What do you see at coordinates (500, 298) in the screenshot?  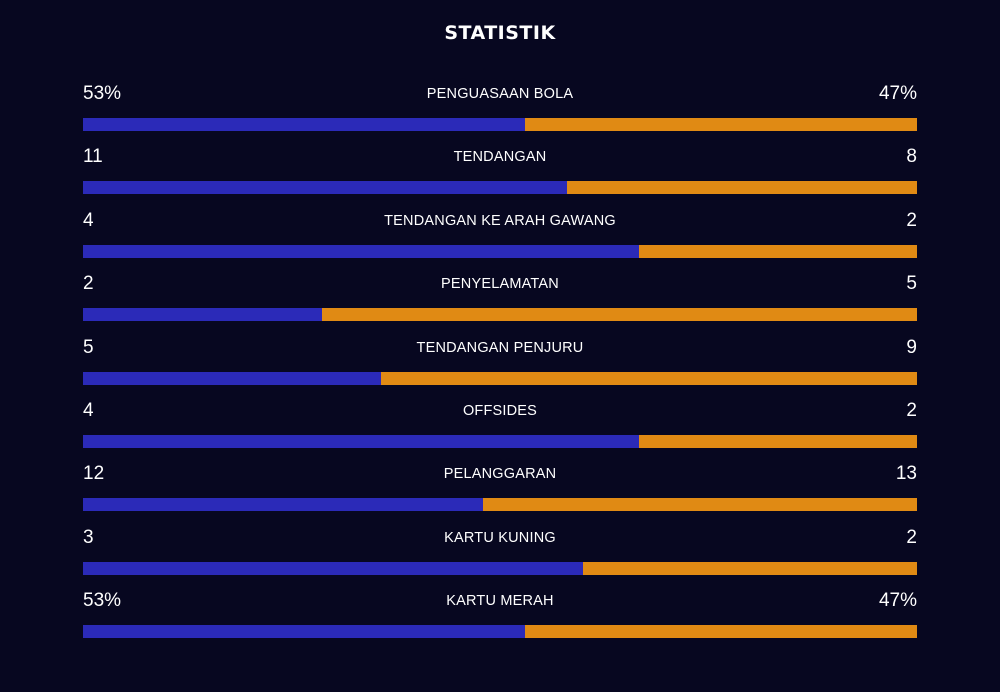 I see `stat-row: 2 PENYELAMATAN 5` at bounding box center [500, 298].